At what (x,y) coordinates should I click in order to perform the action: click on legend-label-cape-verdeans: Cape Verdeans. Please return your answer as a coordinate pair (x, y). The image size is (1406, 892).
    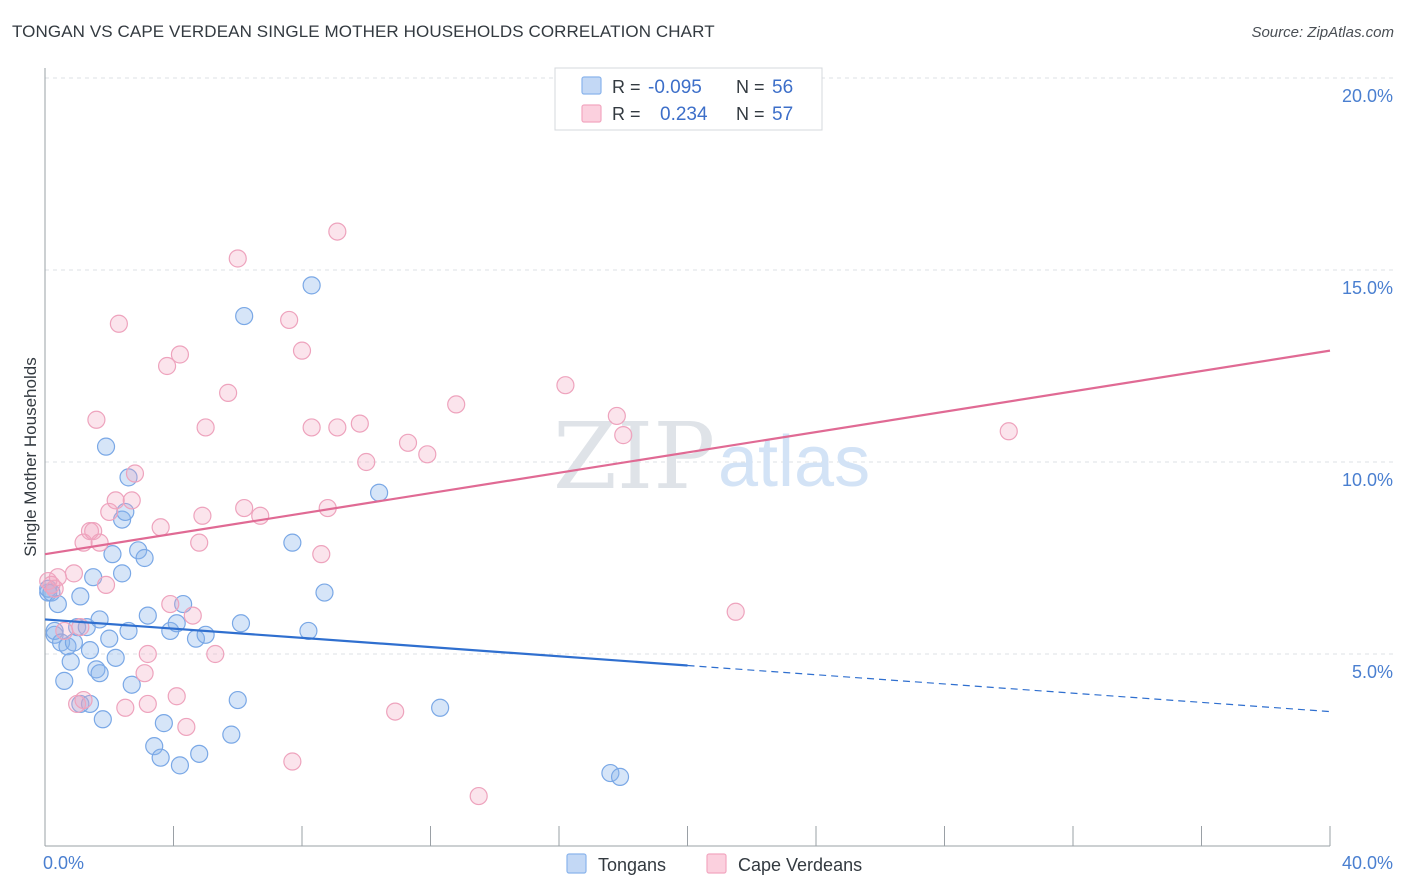
    Looking at the image, I should click on (800, 865).